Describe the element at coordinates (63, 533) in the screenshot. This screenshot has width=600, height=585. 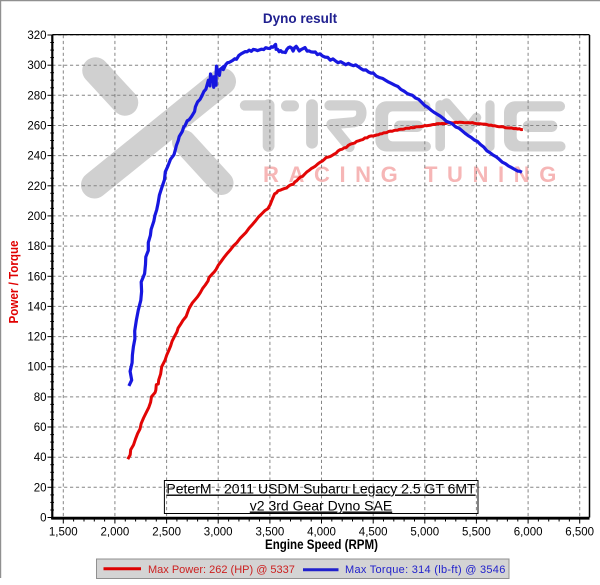
I see `svg-text: 1,500` at that location.